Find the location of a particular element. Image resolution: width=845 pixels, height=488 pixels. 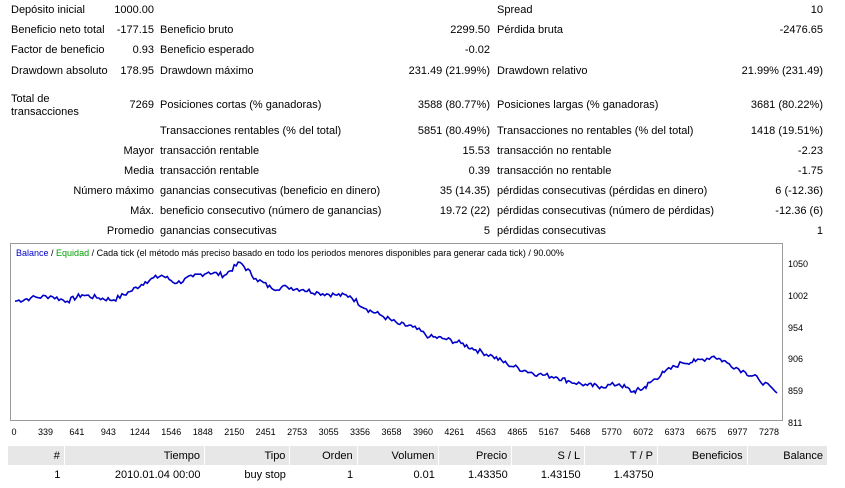

promedio-rentable-value: 5 is located at coordinates (486, 231).